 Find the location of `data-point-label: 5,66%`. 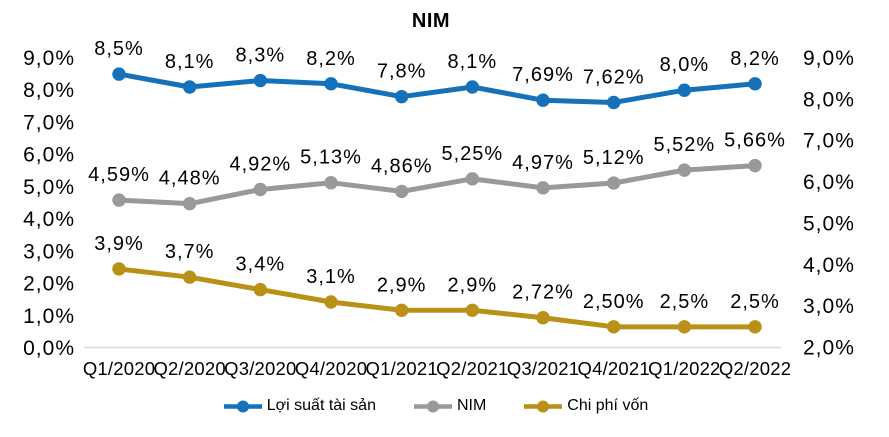

data-point-label: 5,66% is located at coordinates (755, 141).